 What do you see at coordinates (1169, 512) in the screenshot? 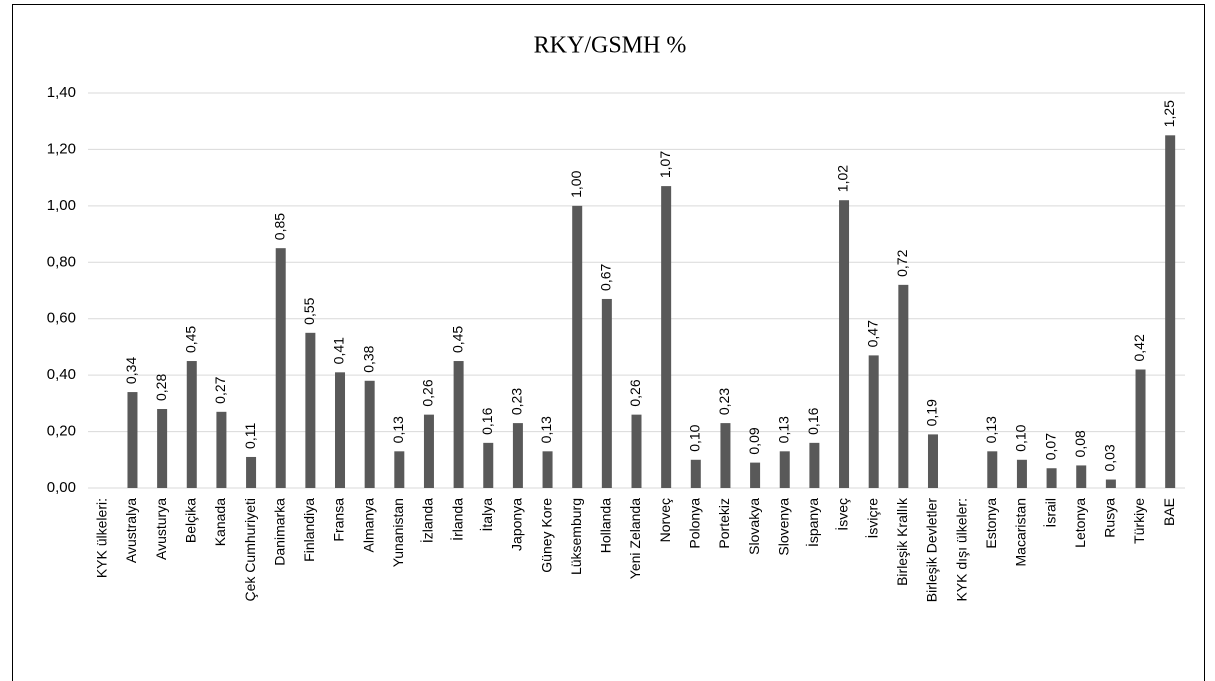
I see `x-tick-label: BAE` at bounding box center [1169, 512].